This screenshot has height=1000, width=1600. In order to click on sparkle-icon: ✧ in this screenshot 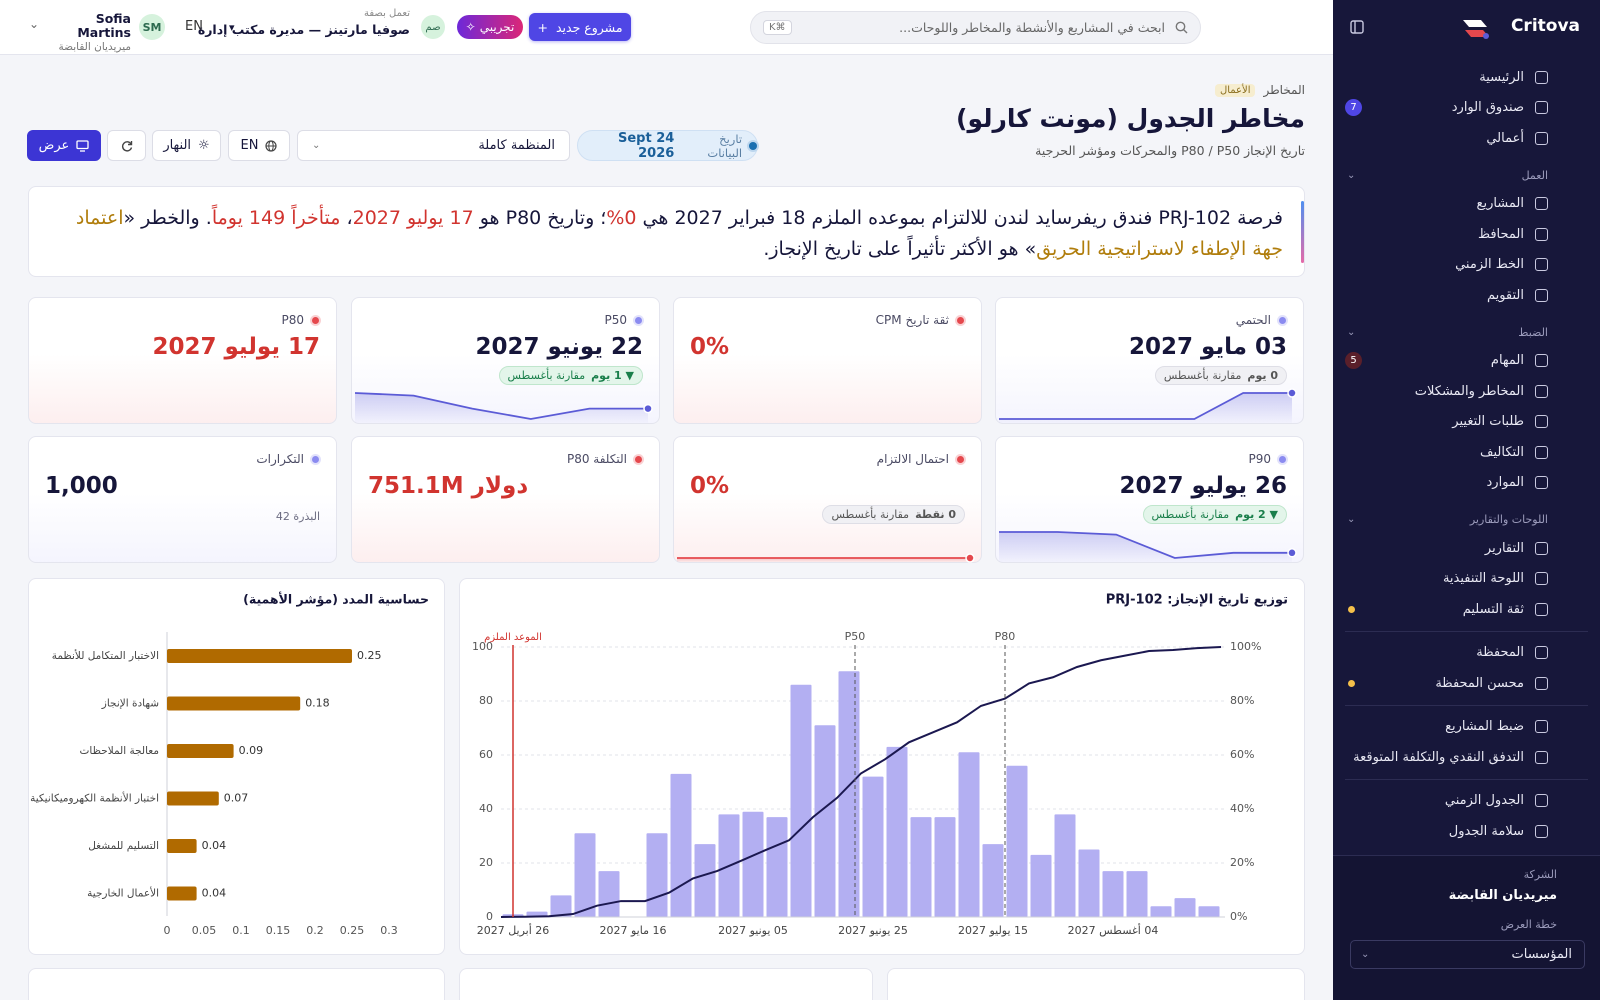, I will do `click(470, 27)`.